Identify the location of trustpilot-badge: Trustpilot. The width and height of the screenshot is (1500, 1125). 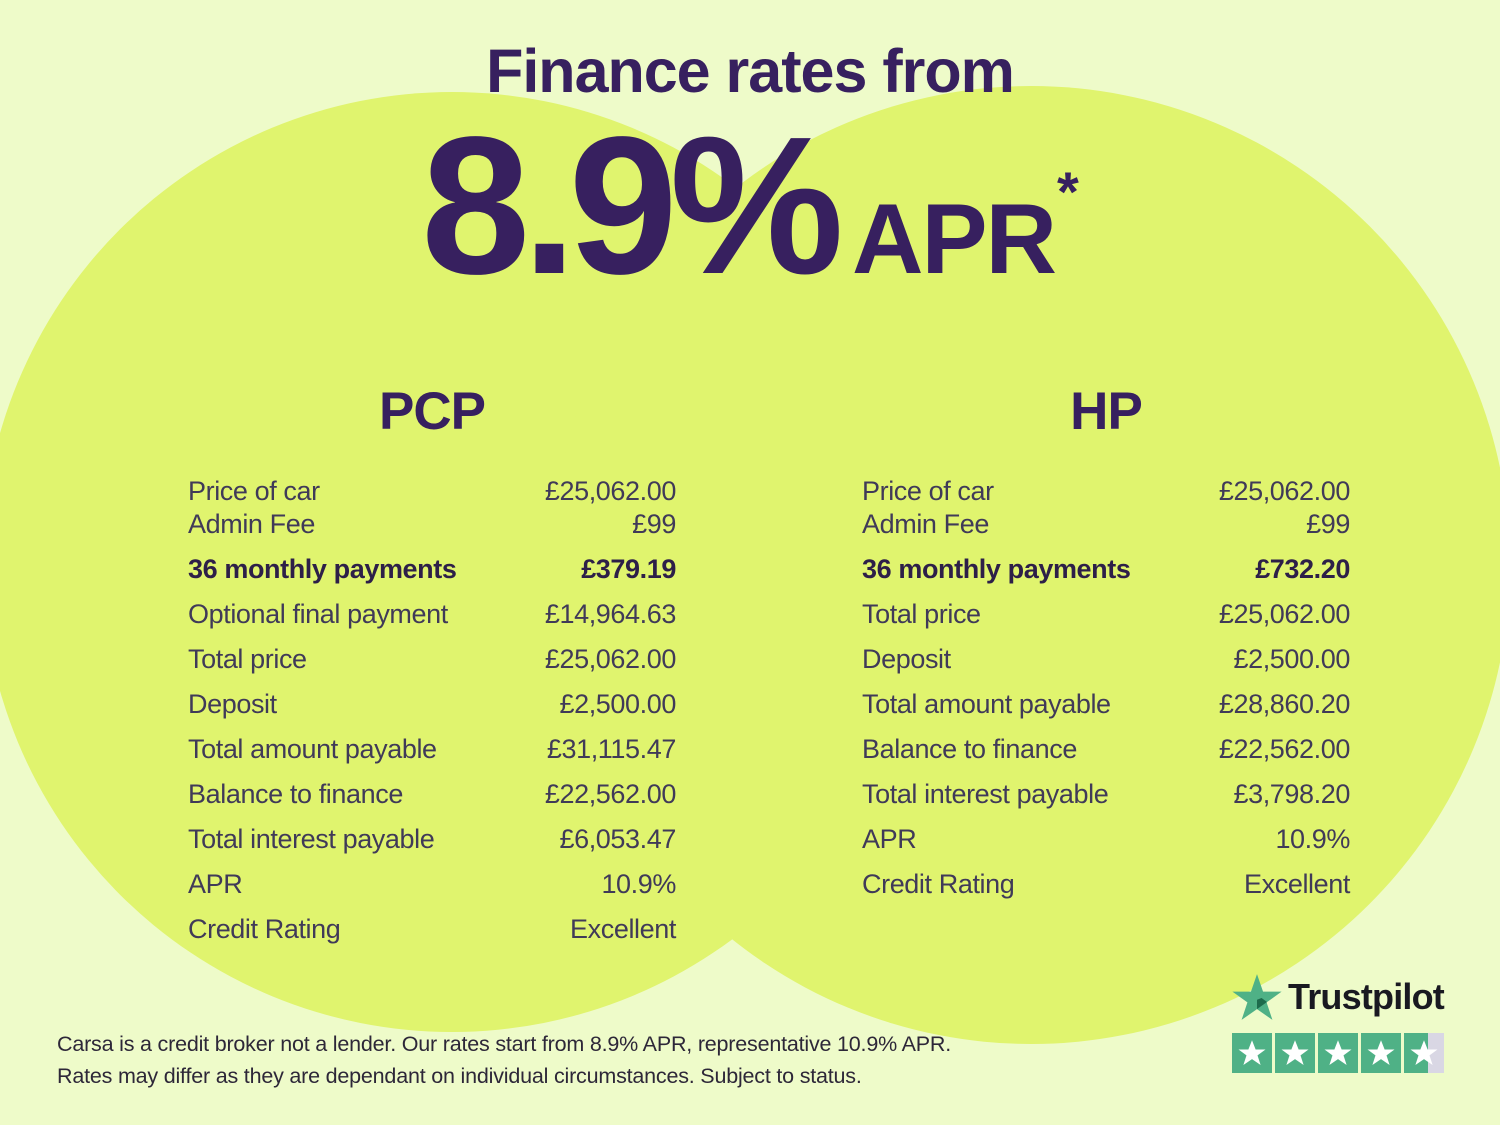
(1341, 1022).